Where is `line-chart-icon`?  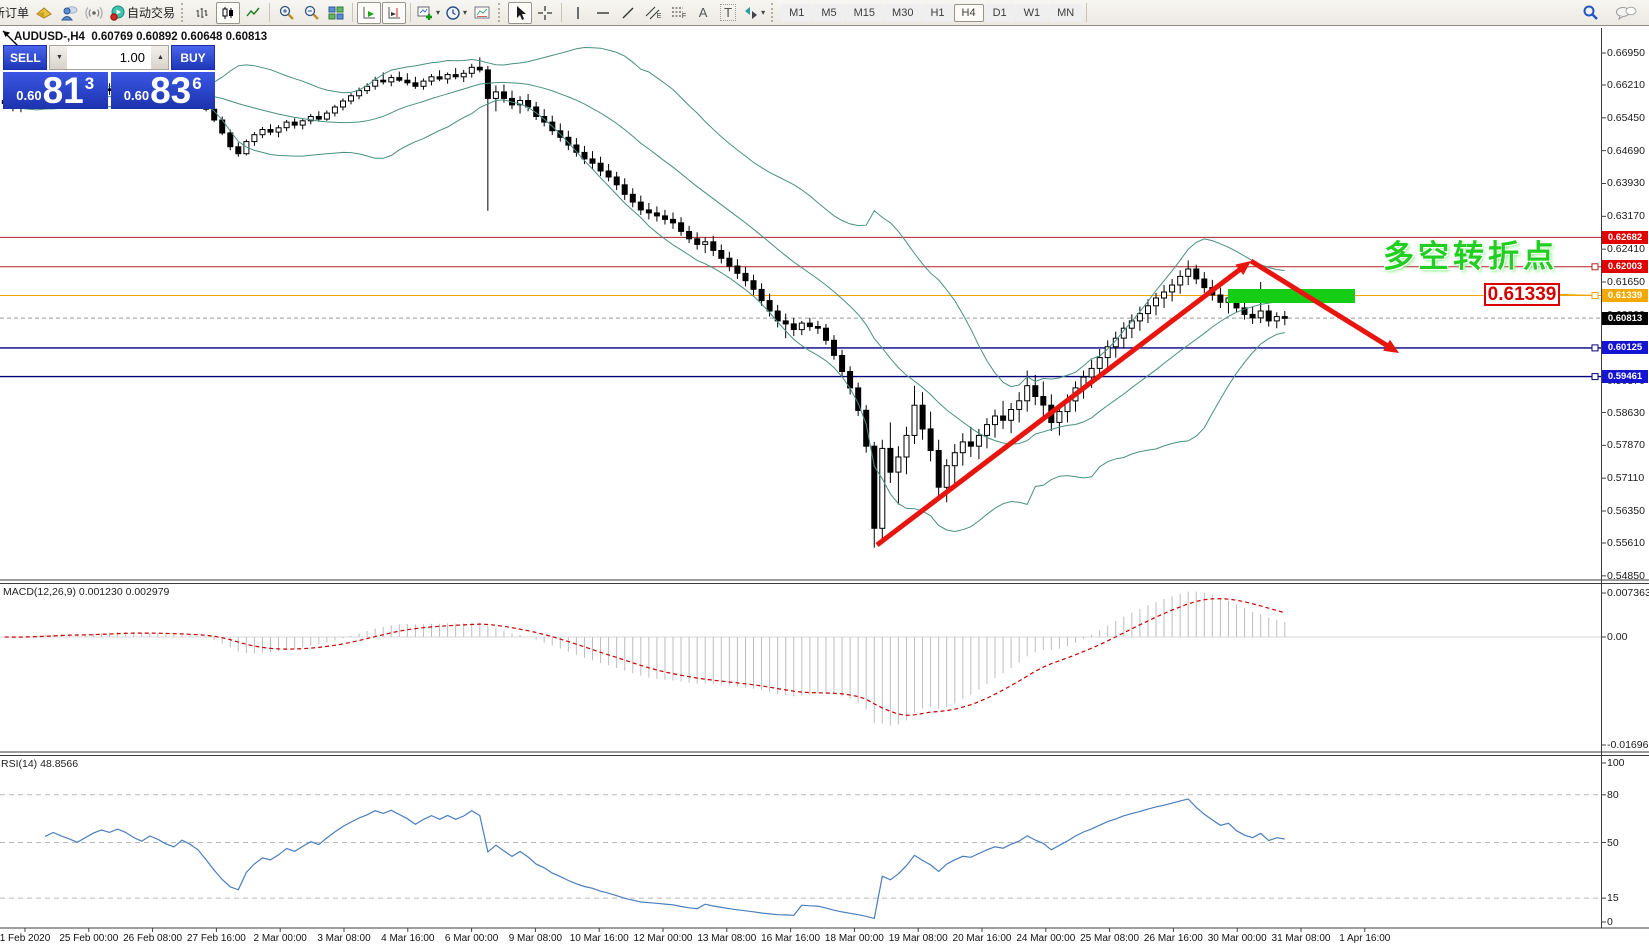
line-chart-icon is located at coordinates (253, 11).